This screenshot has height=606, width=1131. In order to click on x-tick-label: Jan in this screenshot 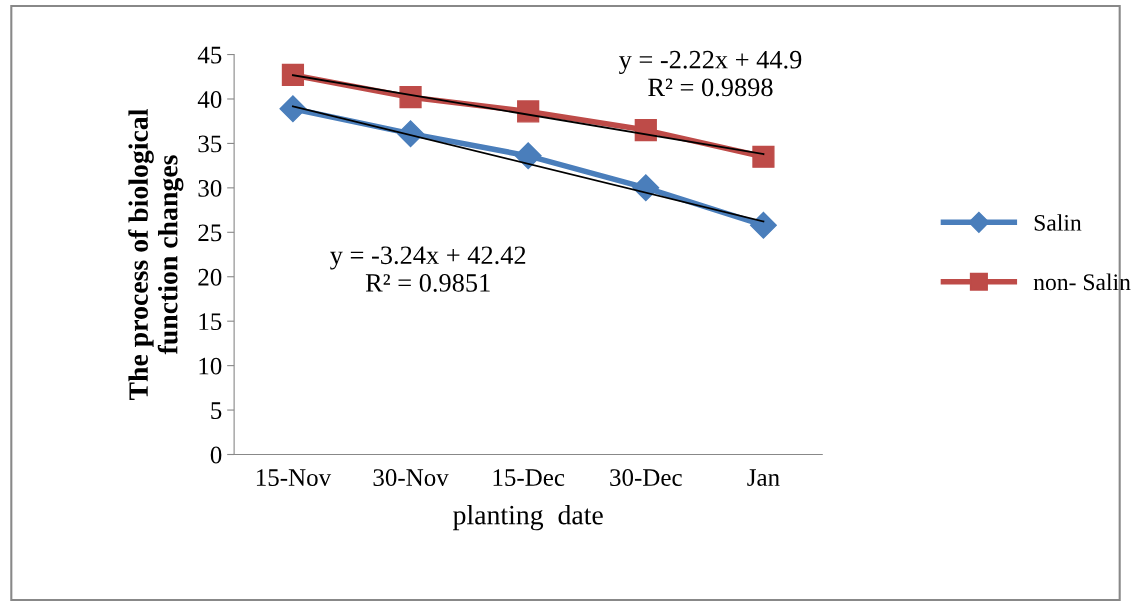, I will do `click(763, 477)`.